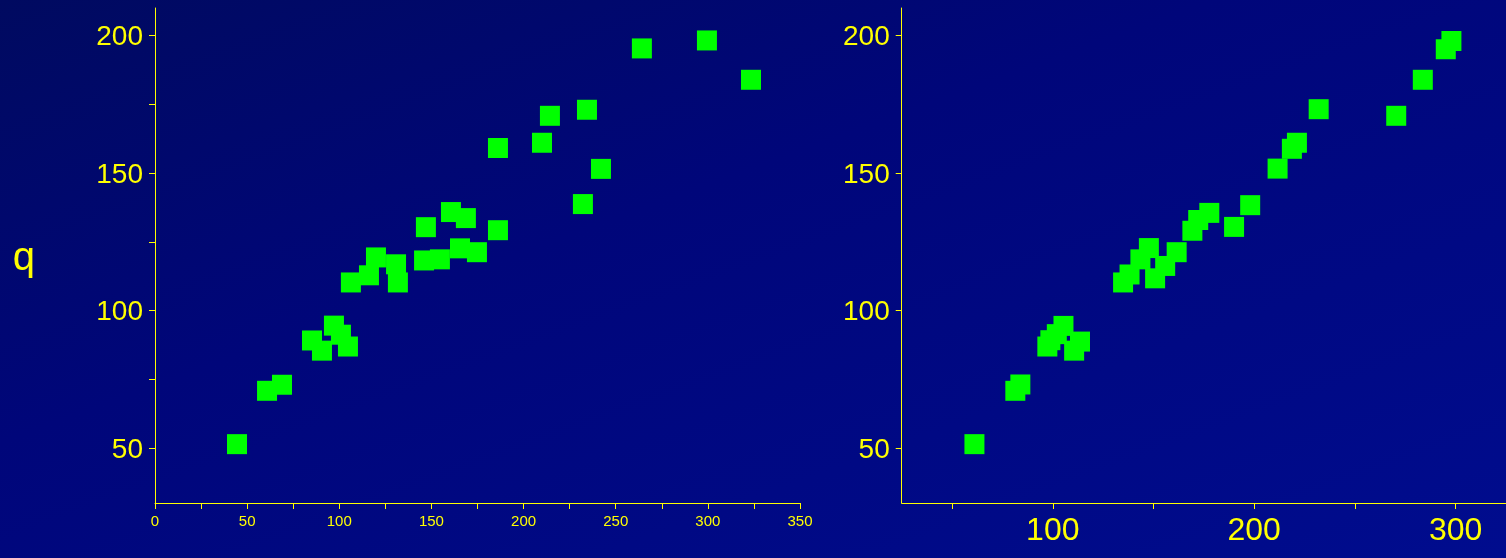 The image size is (1506, 558). Describe the element at coordinates (616, 520) in the screenshot. I see `x-tick-label: 250` at that location.